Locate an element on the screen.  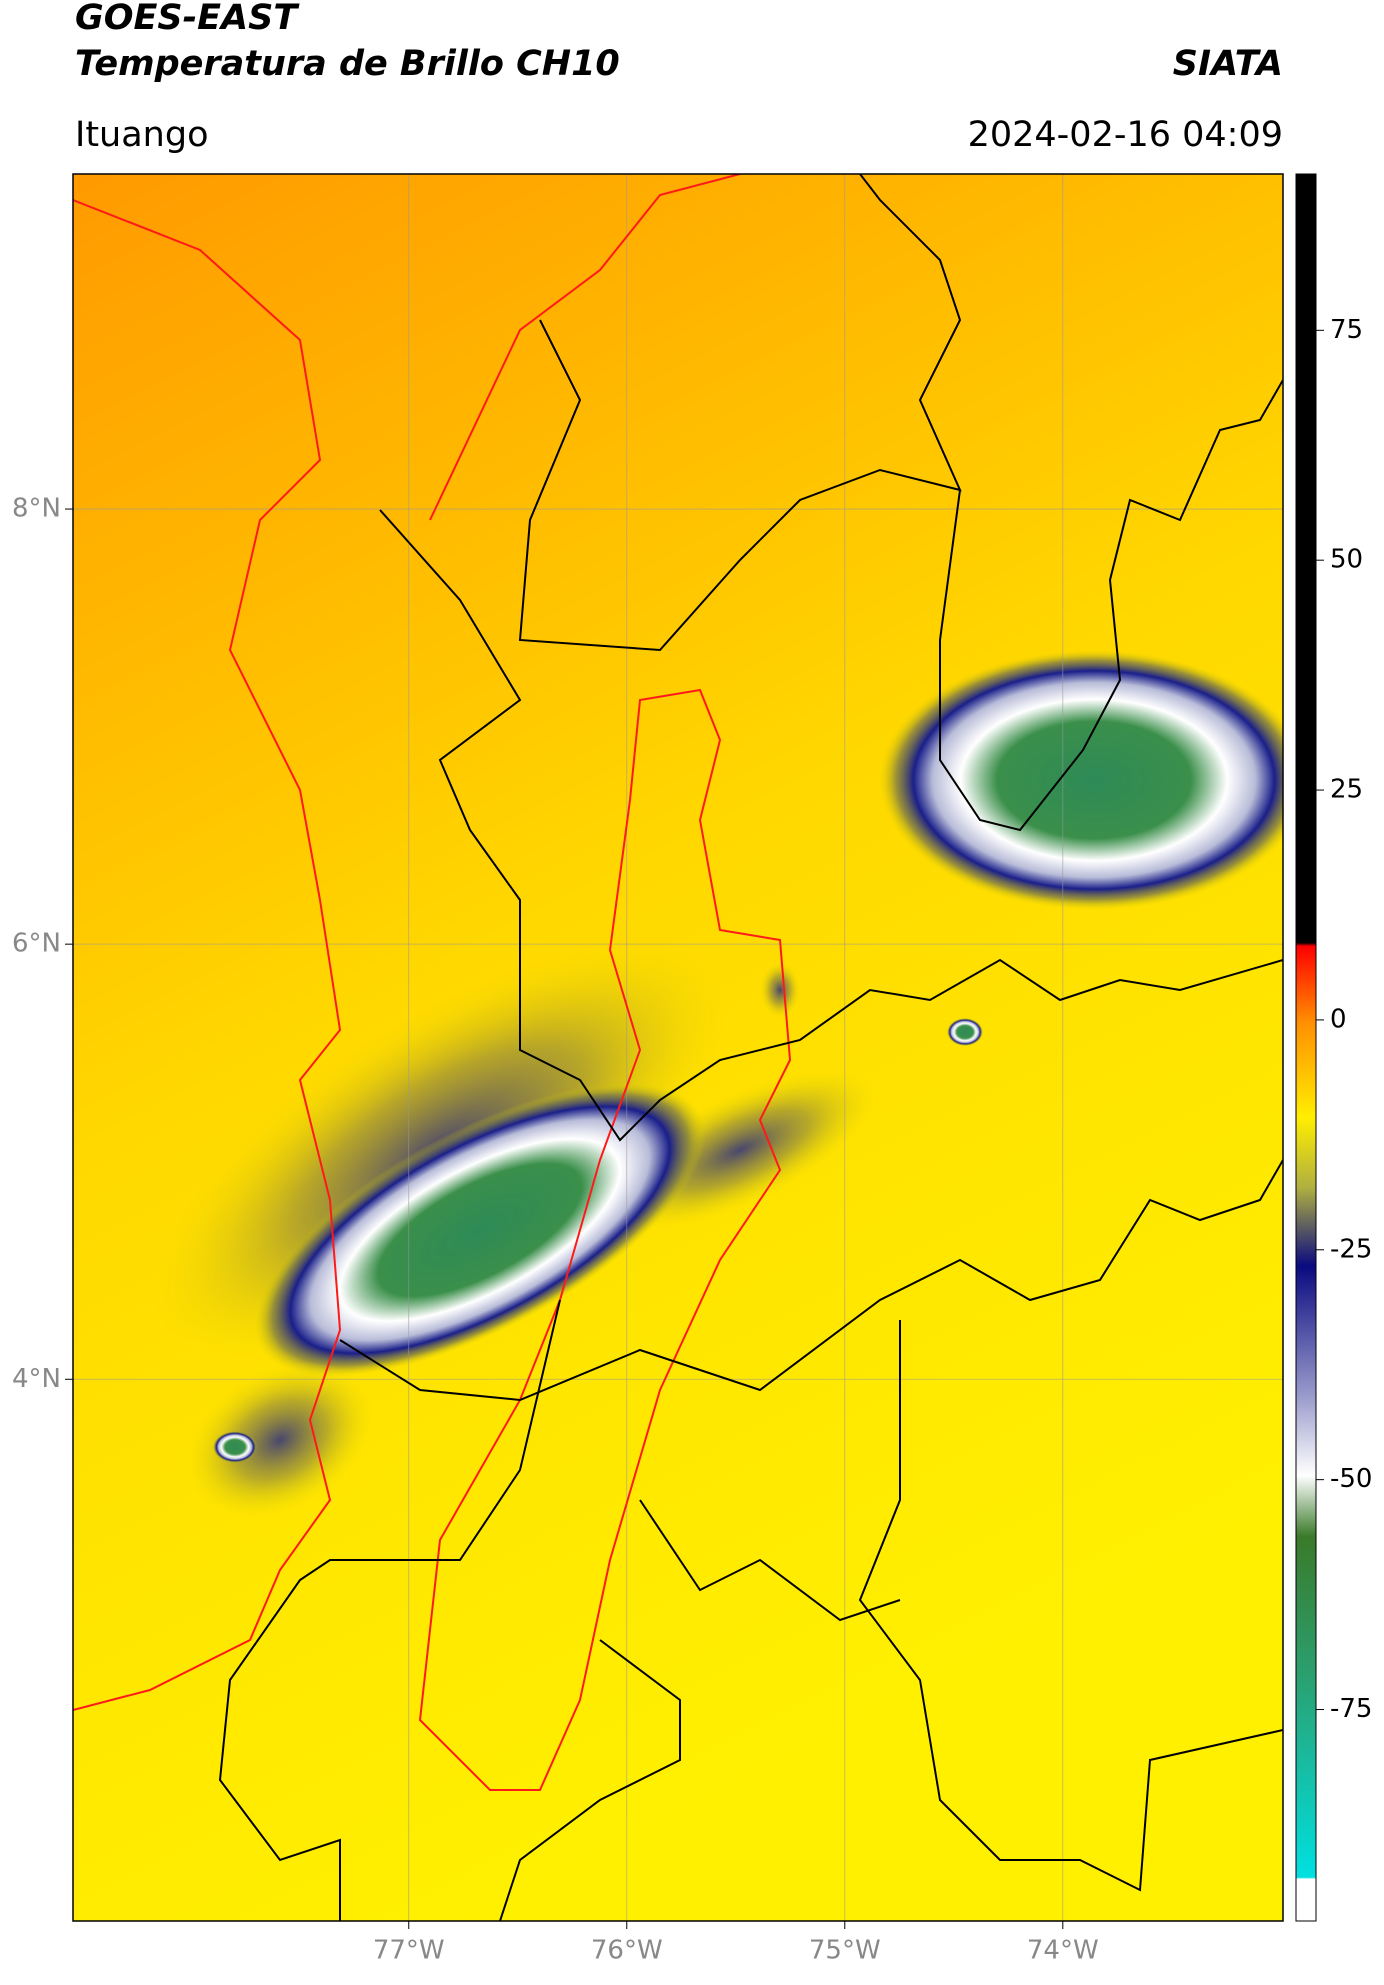
colorbar is located at coordinates (1306, 1047).